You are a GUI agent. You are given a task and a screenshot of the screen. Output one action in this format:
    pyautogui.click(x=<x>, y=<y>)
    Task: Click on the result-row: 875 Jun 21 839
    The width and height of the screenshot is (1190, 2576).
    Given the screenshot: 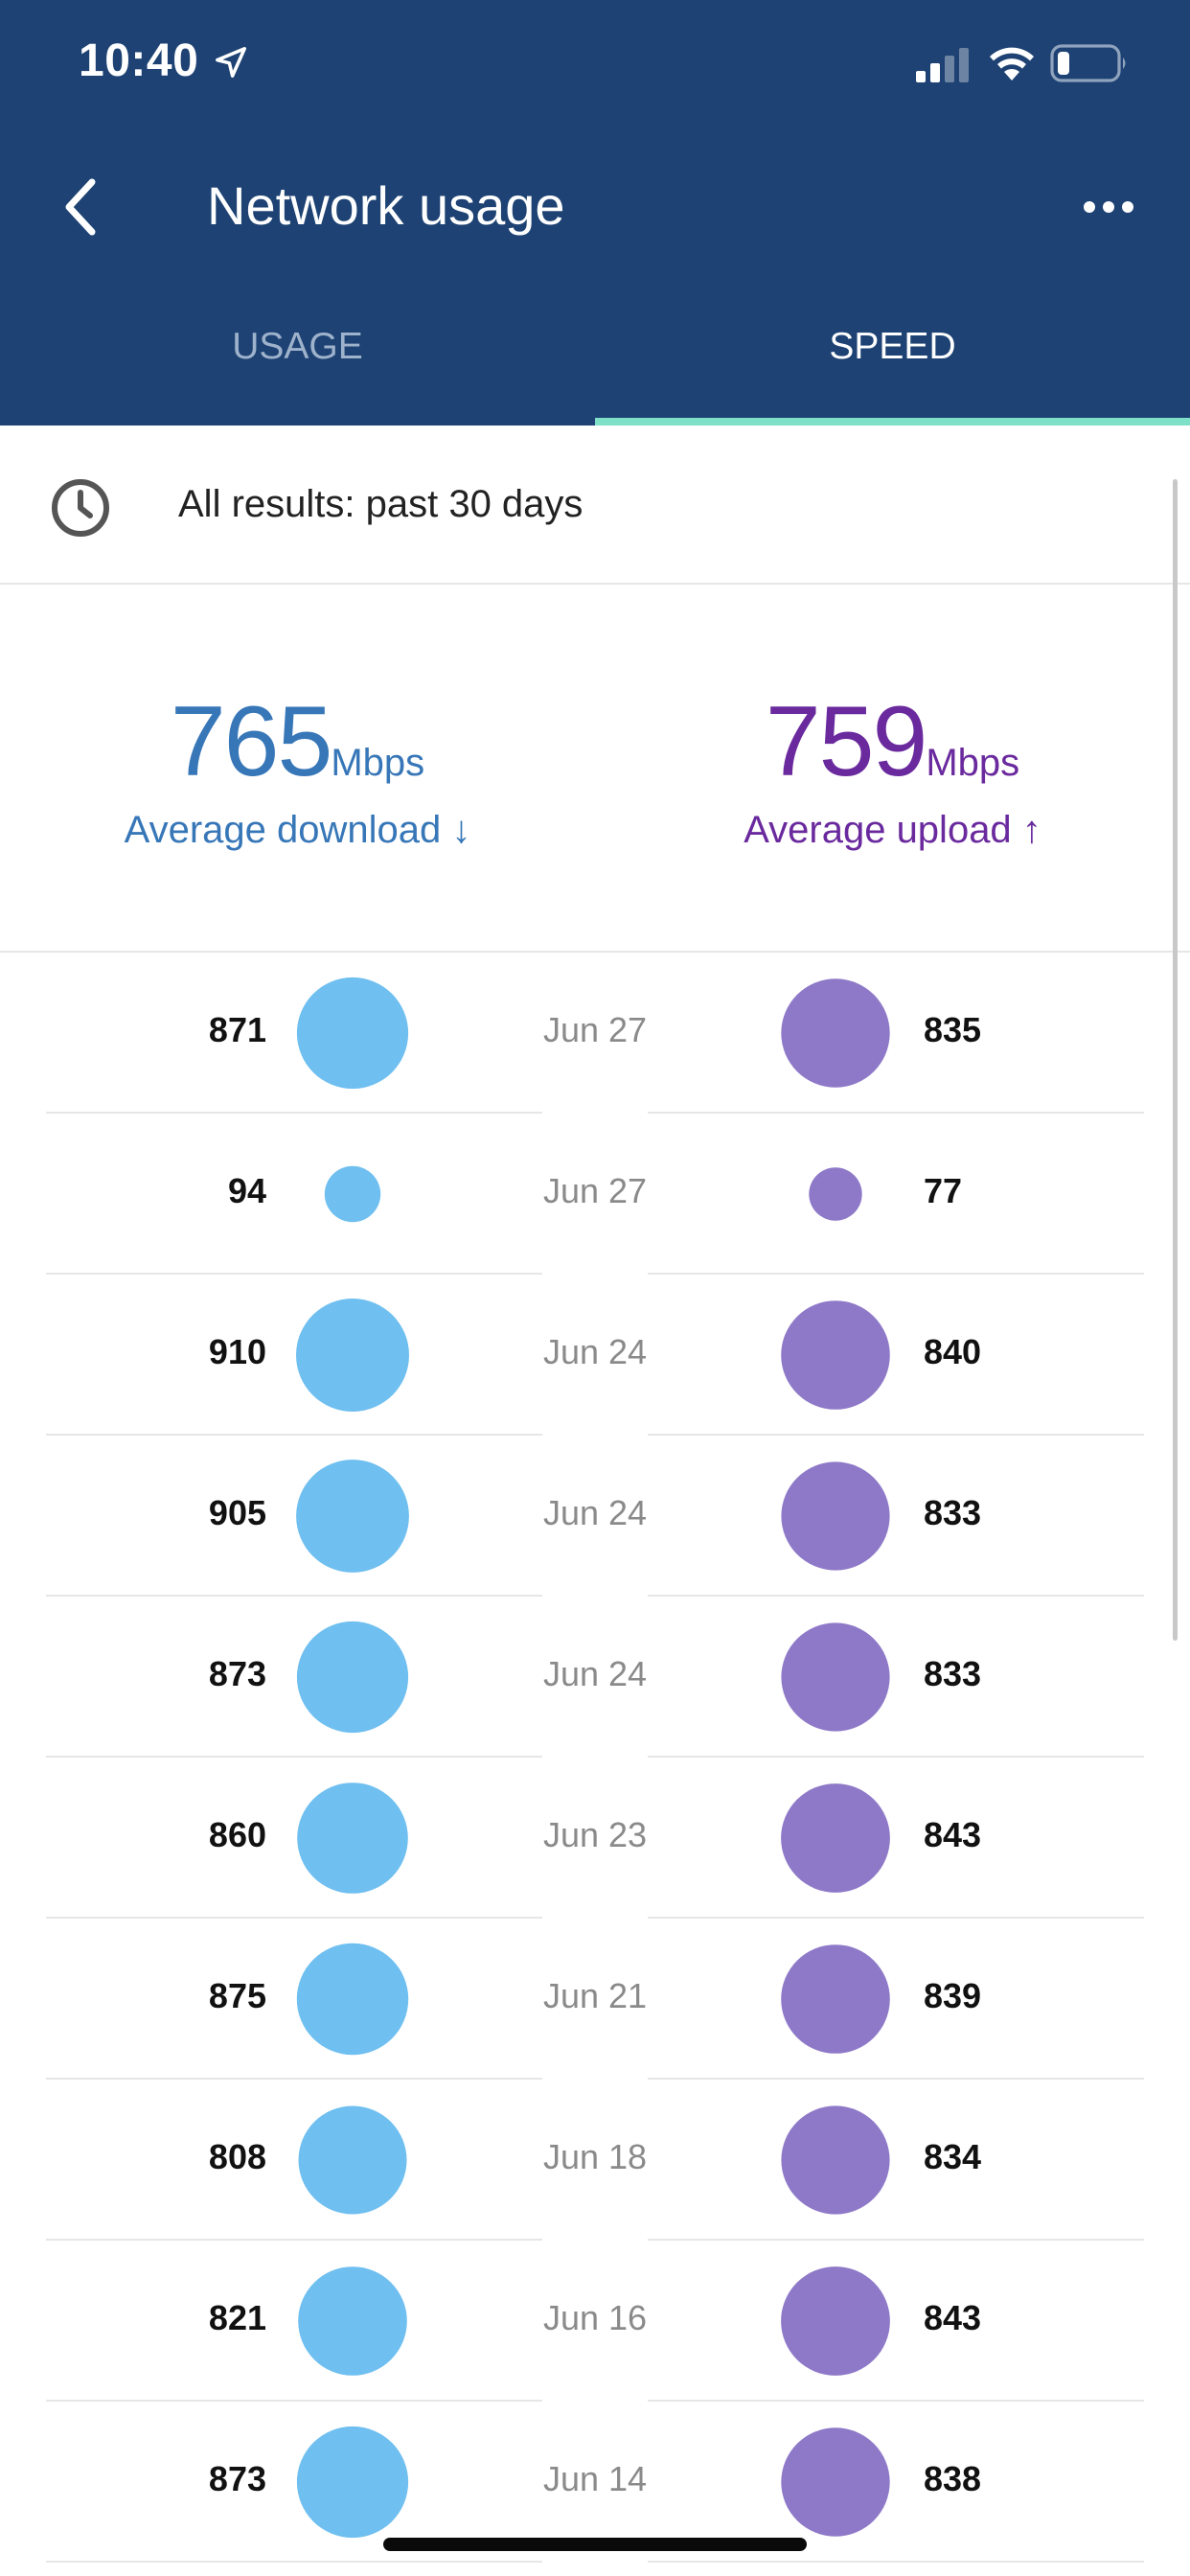 What is the action you would take?
    pyautogui.click(x=595, y=1999)
    